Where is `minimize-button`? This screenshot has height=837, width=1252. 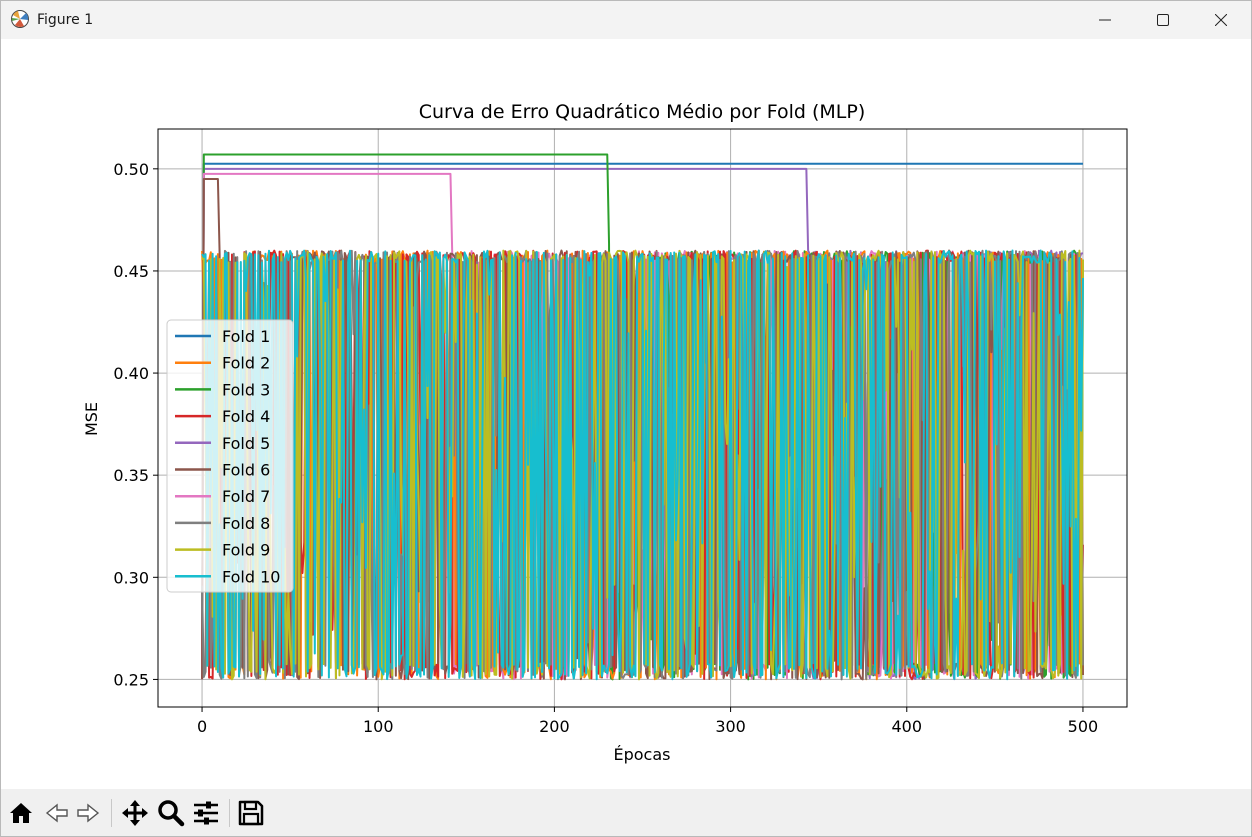 minimize-button is located at coordinates (1105, 20).